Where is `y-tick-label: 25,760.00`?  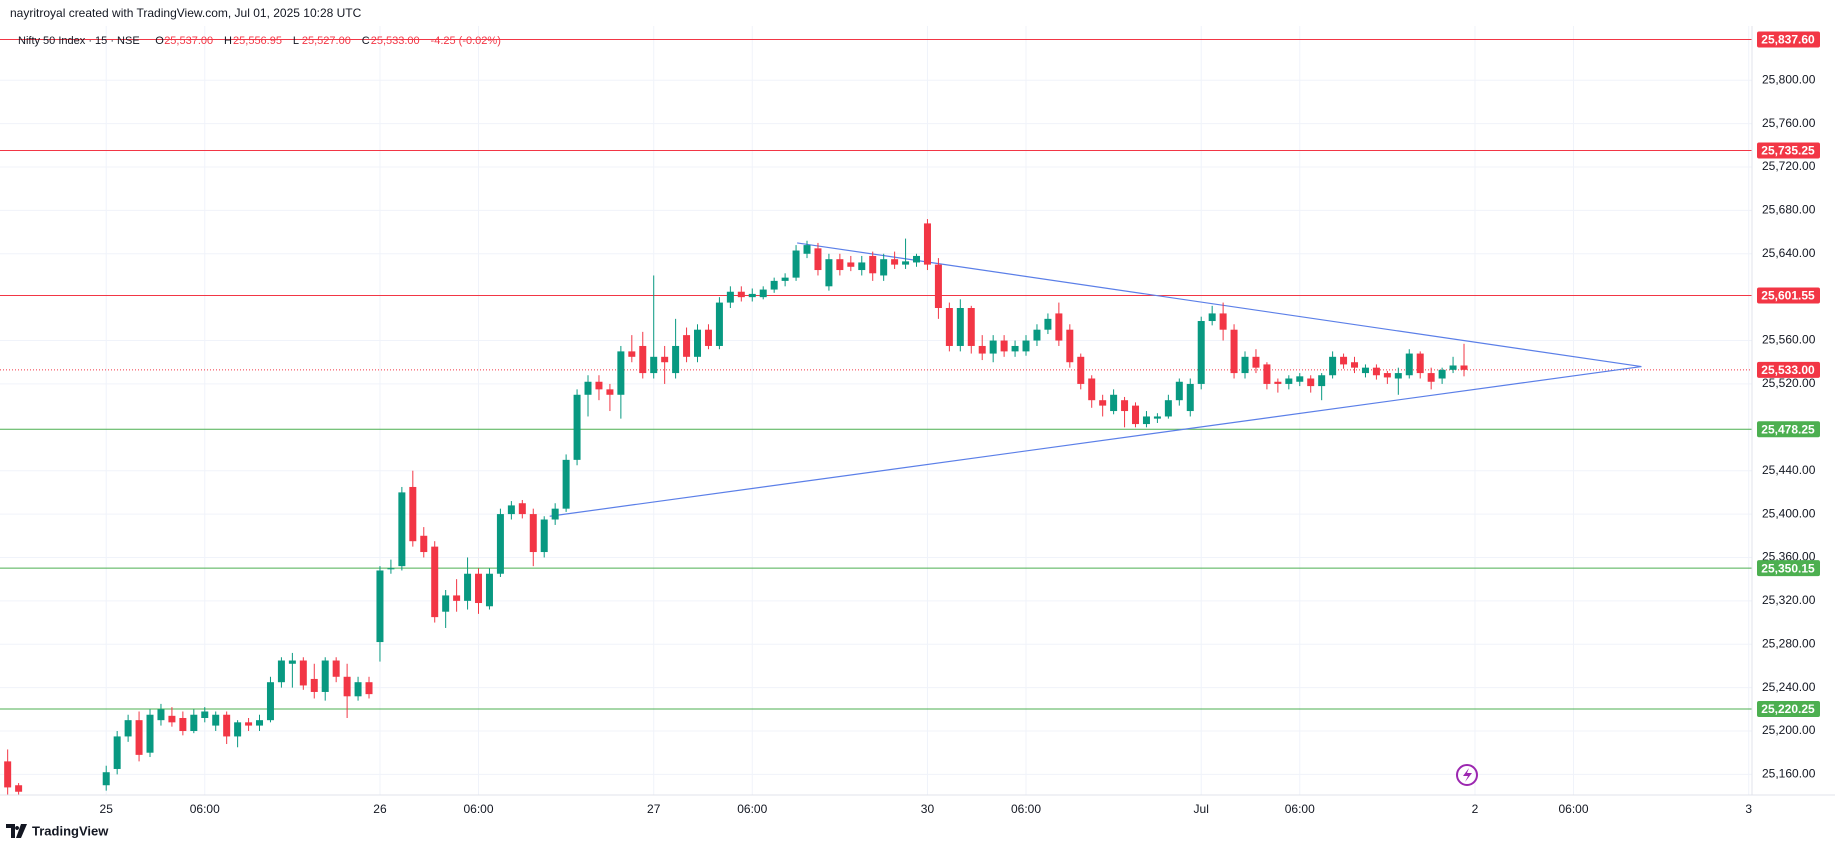 y-tick-label: 25,760.00 is located at coordinates (1789, 123).